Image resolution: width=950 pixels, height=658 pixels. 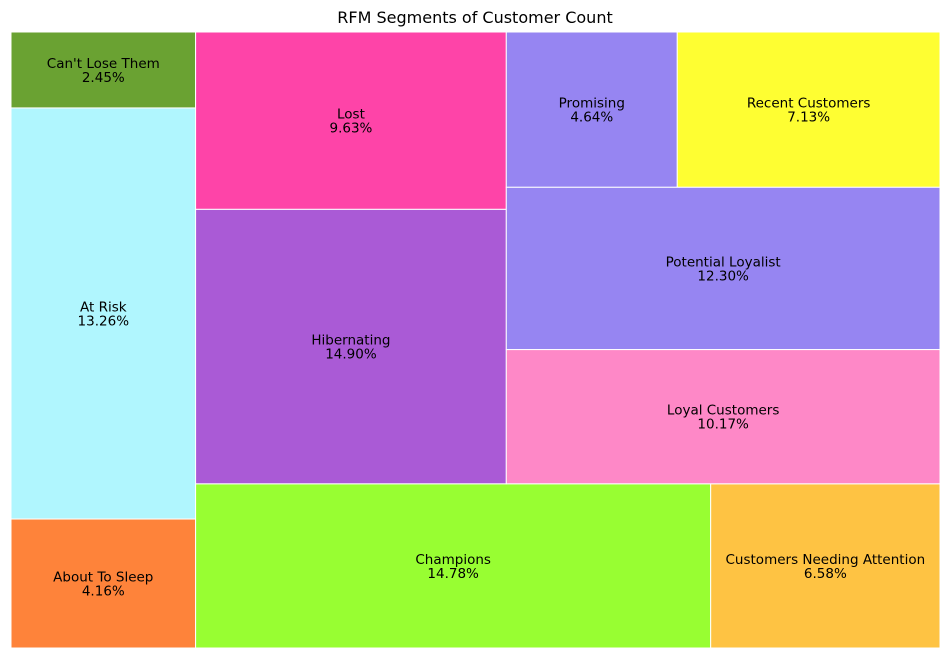 I want to click on segment-name-label: Champions, so click(x=453, y=560).